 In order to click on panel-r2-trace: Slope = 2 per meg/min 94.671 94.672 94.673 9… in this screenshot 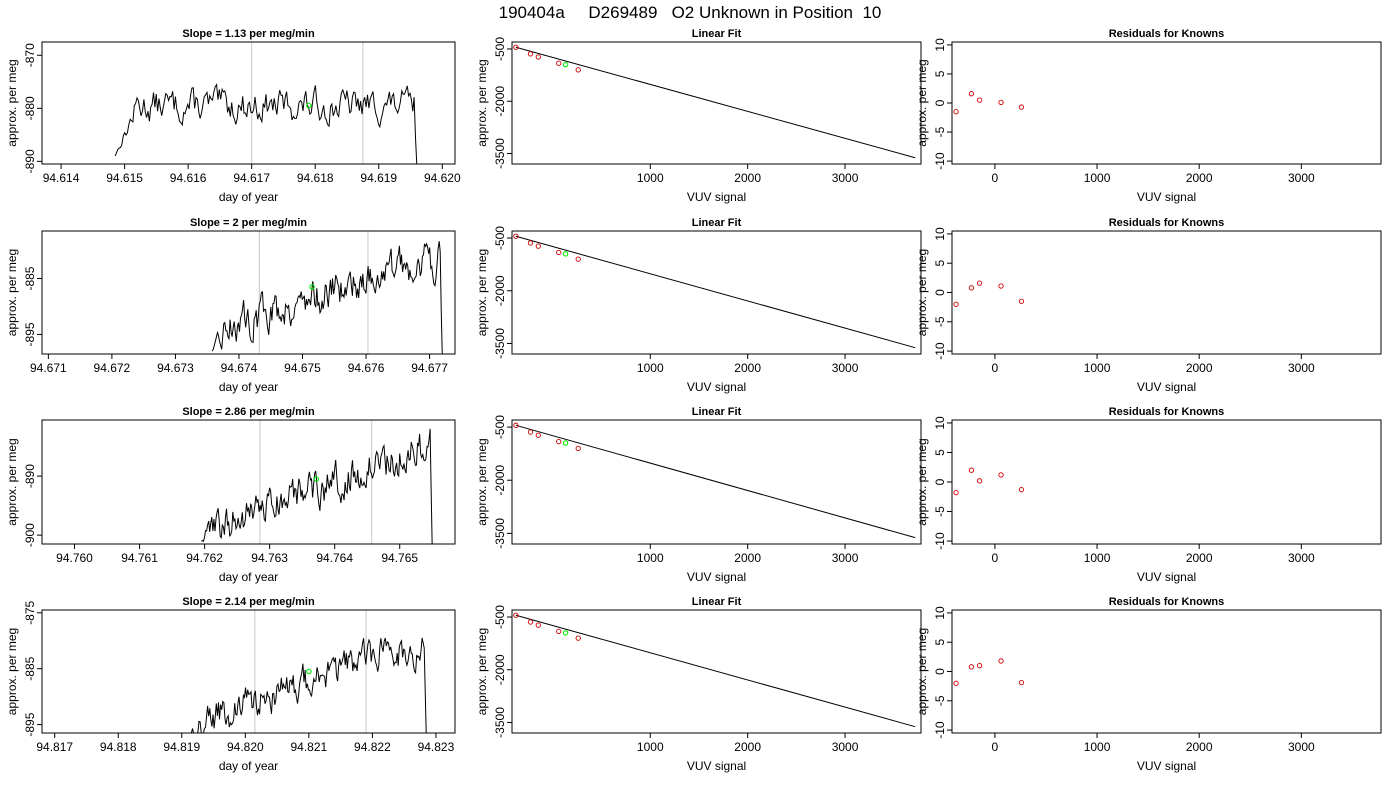, I will do `click(230, 305)`.